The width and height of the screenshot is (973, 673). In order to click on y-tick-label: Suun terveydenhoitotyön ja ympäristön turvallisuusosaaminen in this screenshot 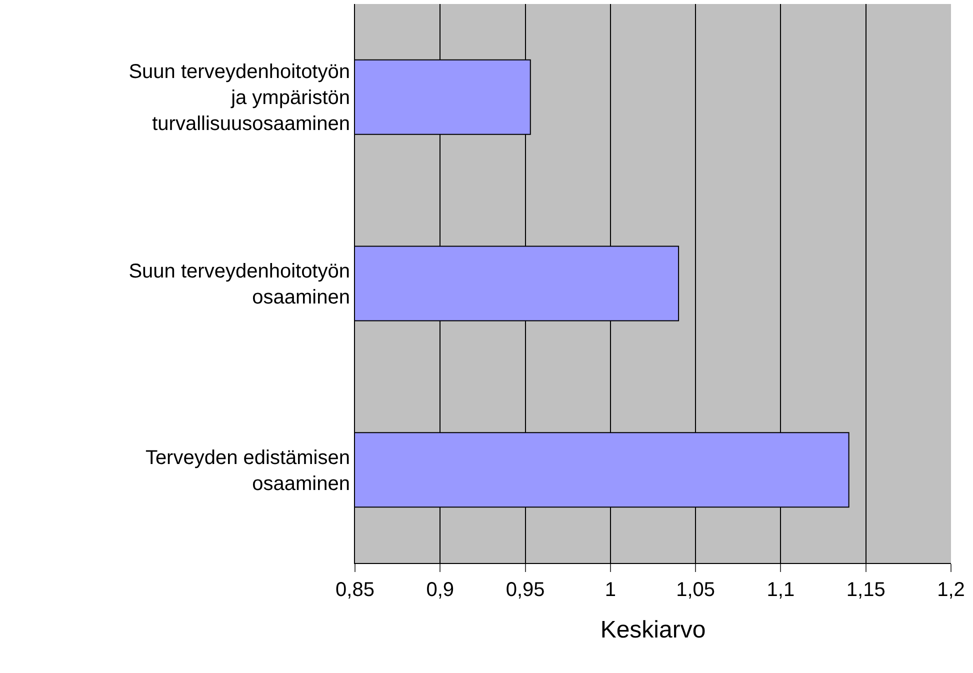, I will do `click(239, 98)`.